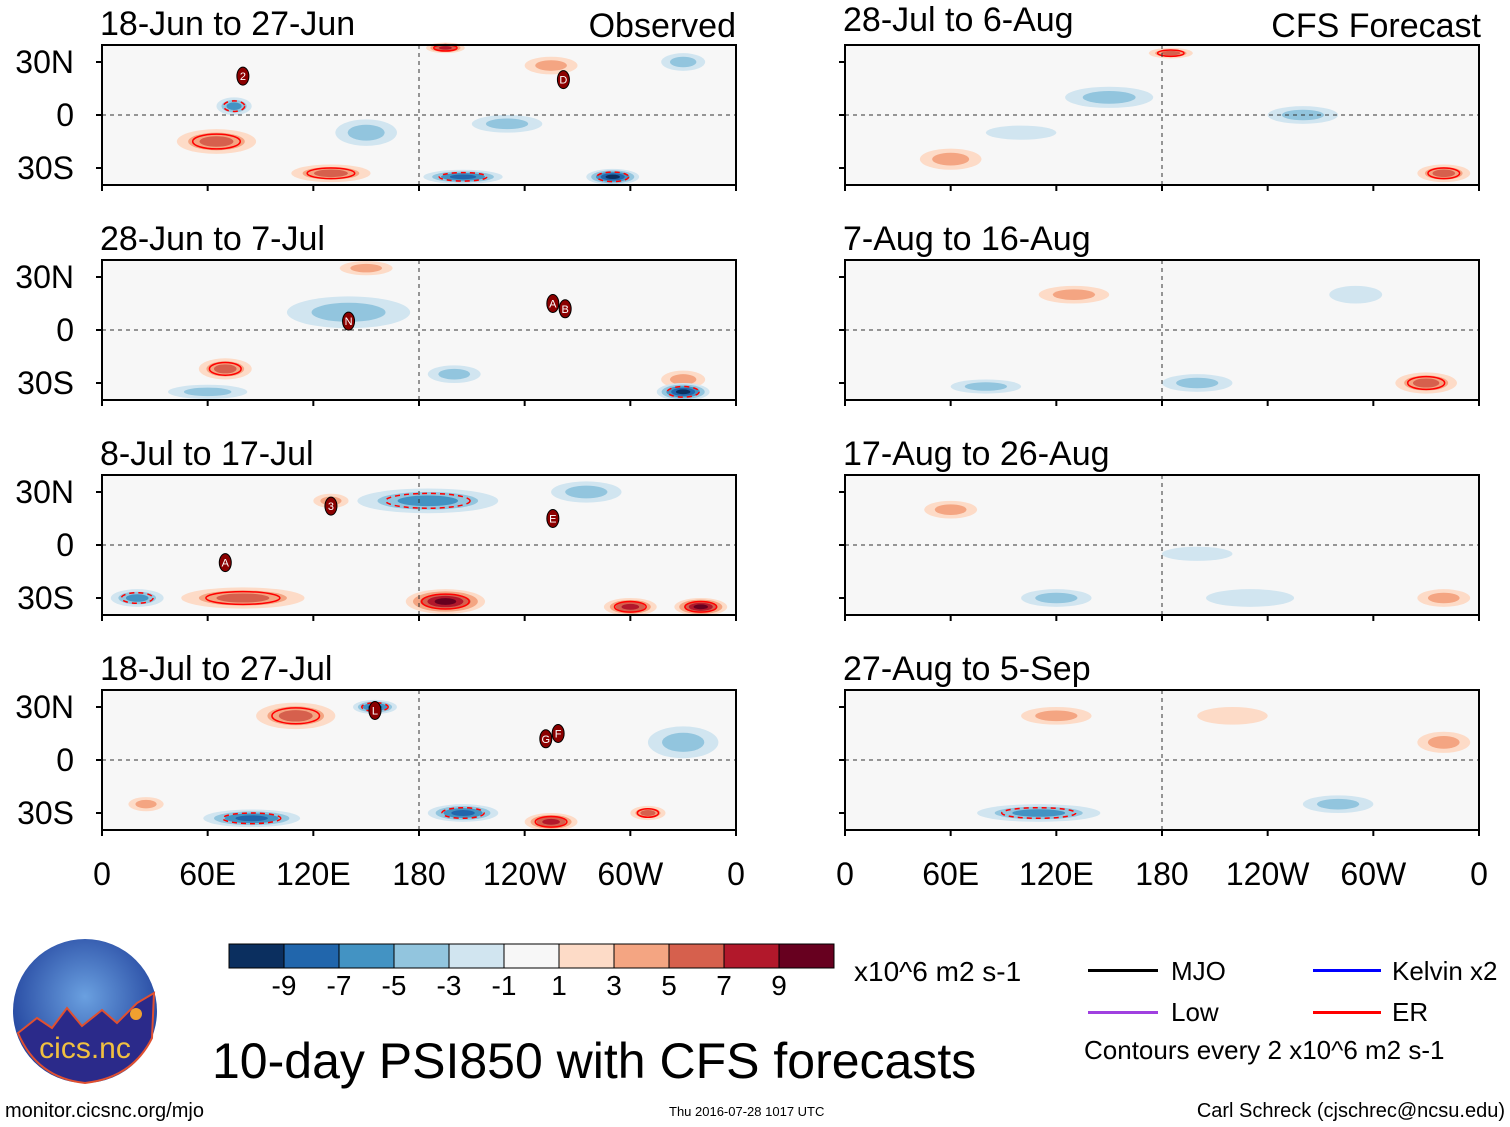  What do you see at coordinates (565, 310) in the screenshot?
I see `svg-text: B` at bounding box center [565, 310].